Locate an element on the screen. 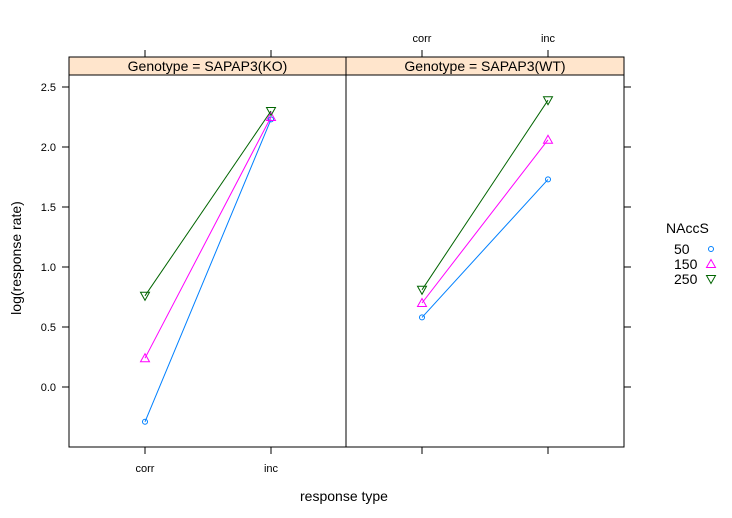  panel-strip-label-1: Genotype = SAPAP3(KO) is located at coordinates (208, 66).